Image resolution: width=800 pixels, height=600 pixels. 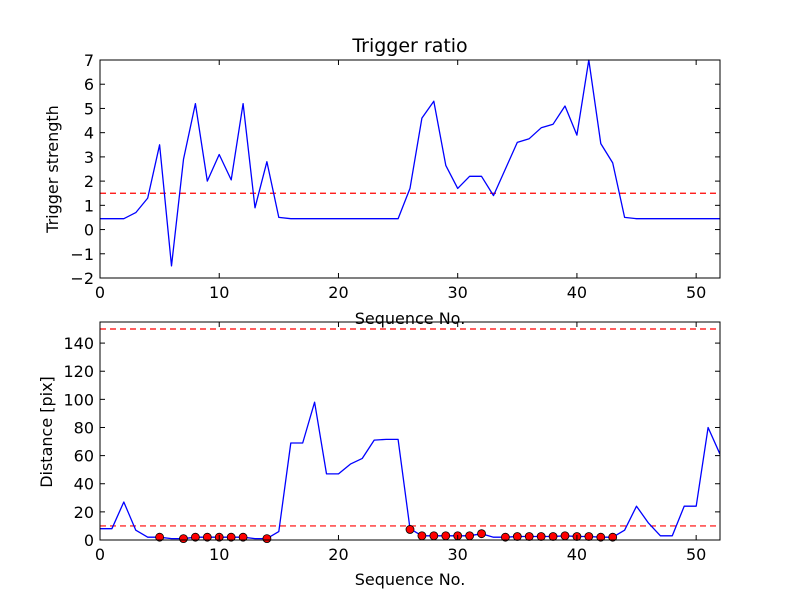 What do you see at coordinates (89, 133) in the screenshot?
I see `y-tick-label: 4` at bounding box center [89, 133].